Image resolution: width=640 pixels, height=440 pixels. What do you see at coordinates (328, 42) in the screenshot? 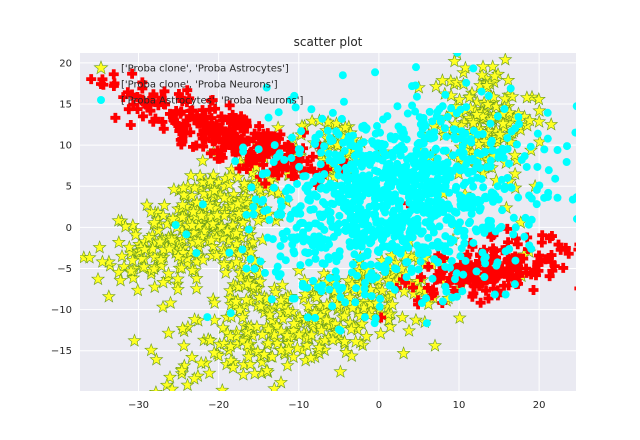
I see `chart-title: scatter plot` at bounding box center [328, 42].